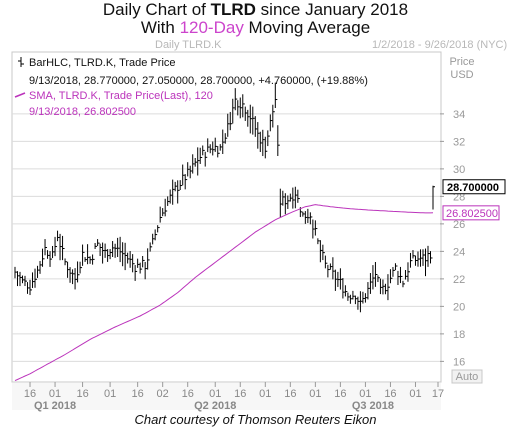  I want to click on y-tick-label: 30, so click(459, 170).